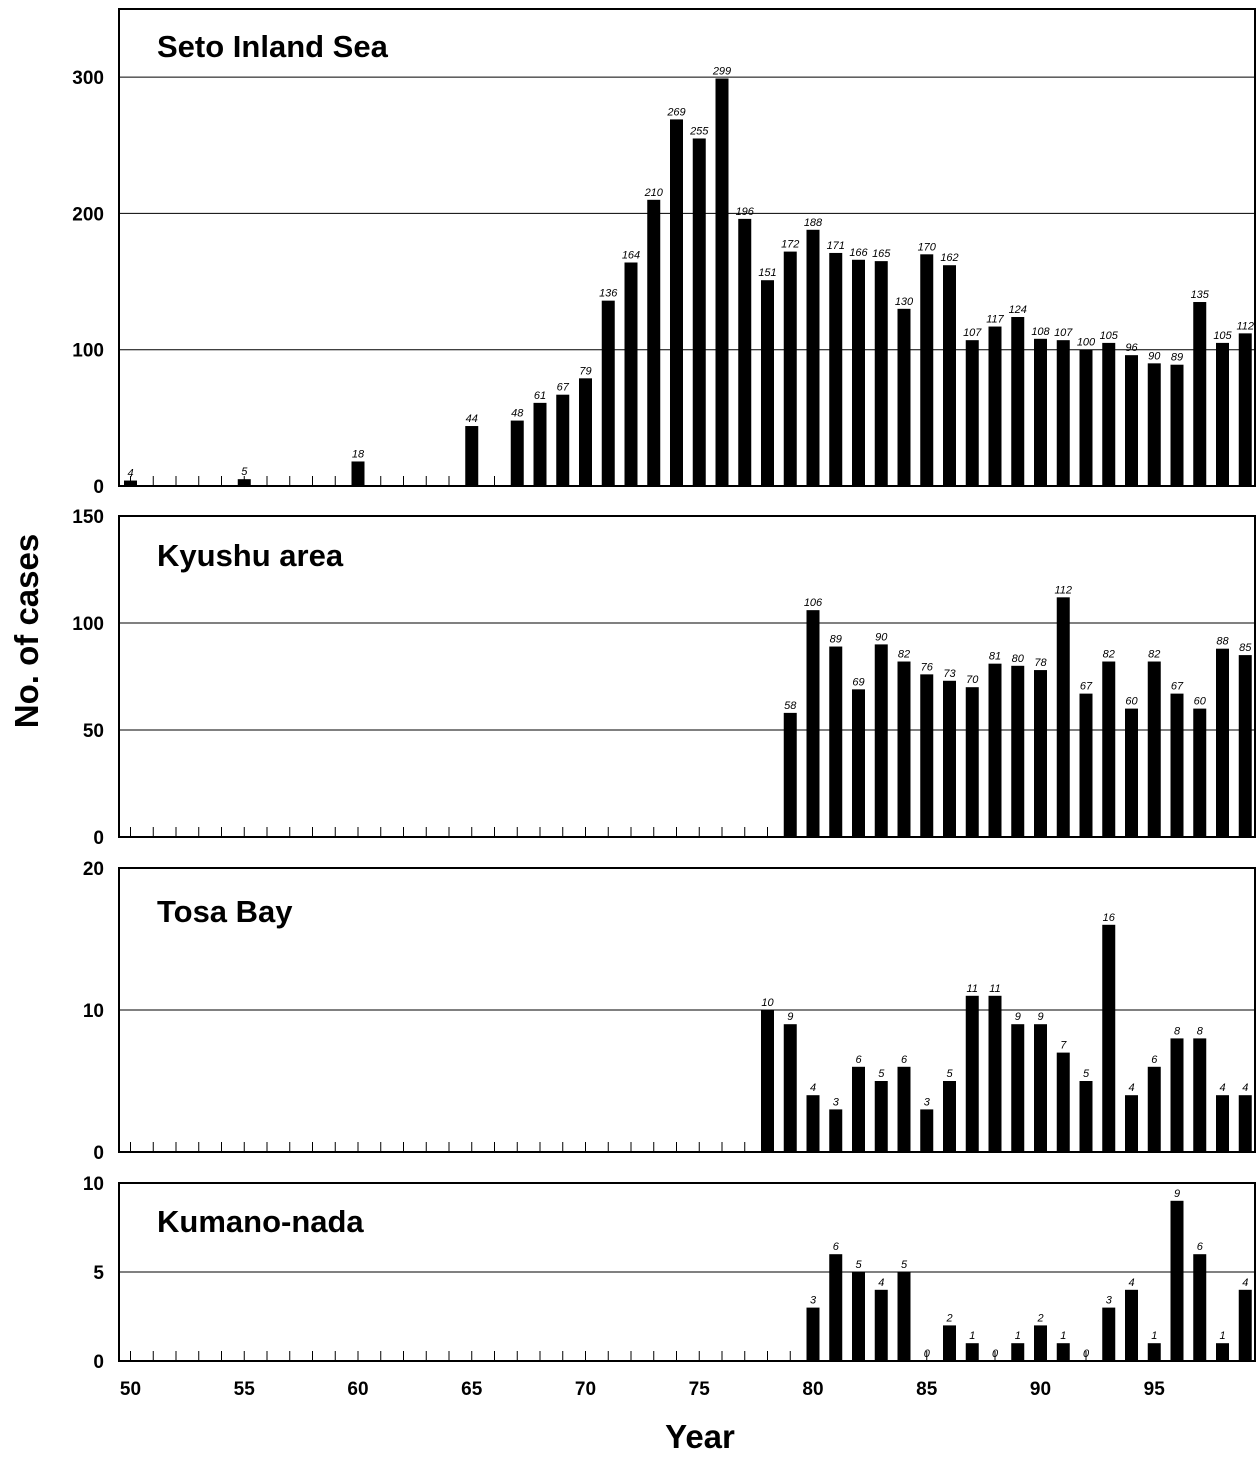 The image size is (1258, 1460). Describe the element at coordinates (93, 1011) in the screenshot. I see `y-tick-label: 10` at that location.